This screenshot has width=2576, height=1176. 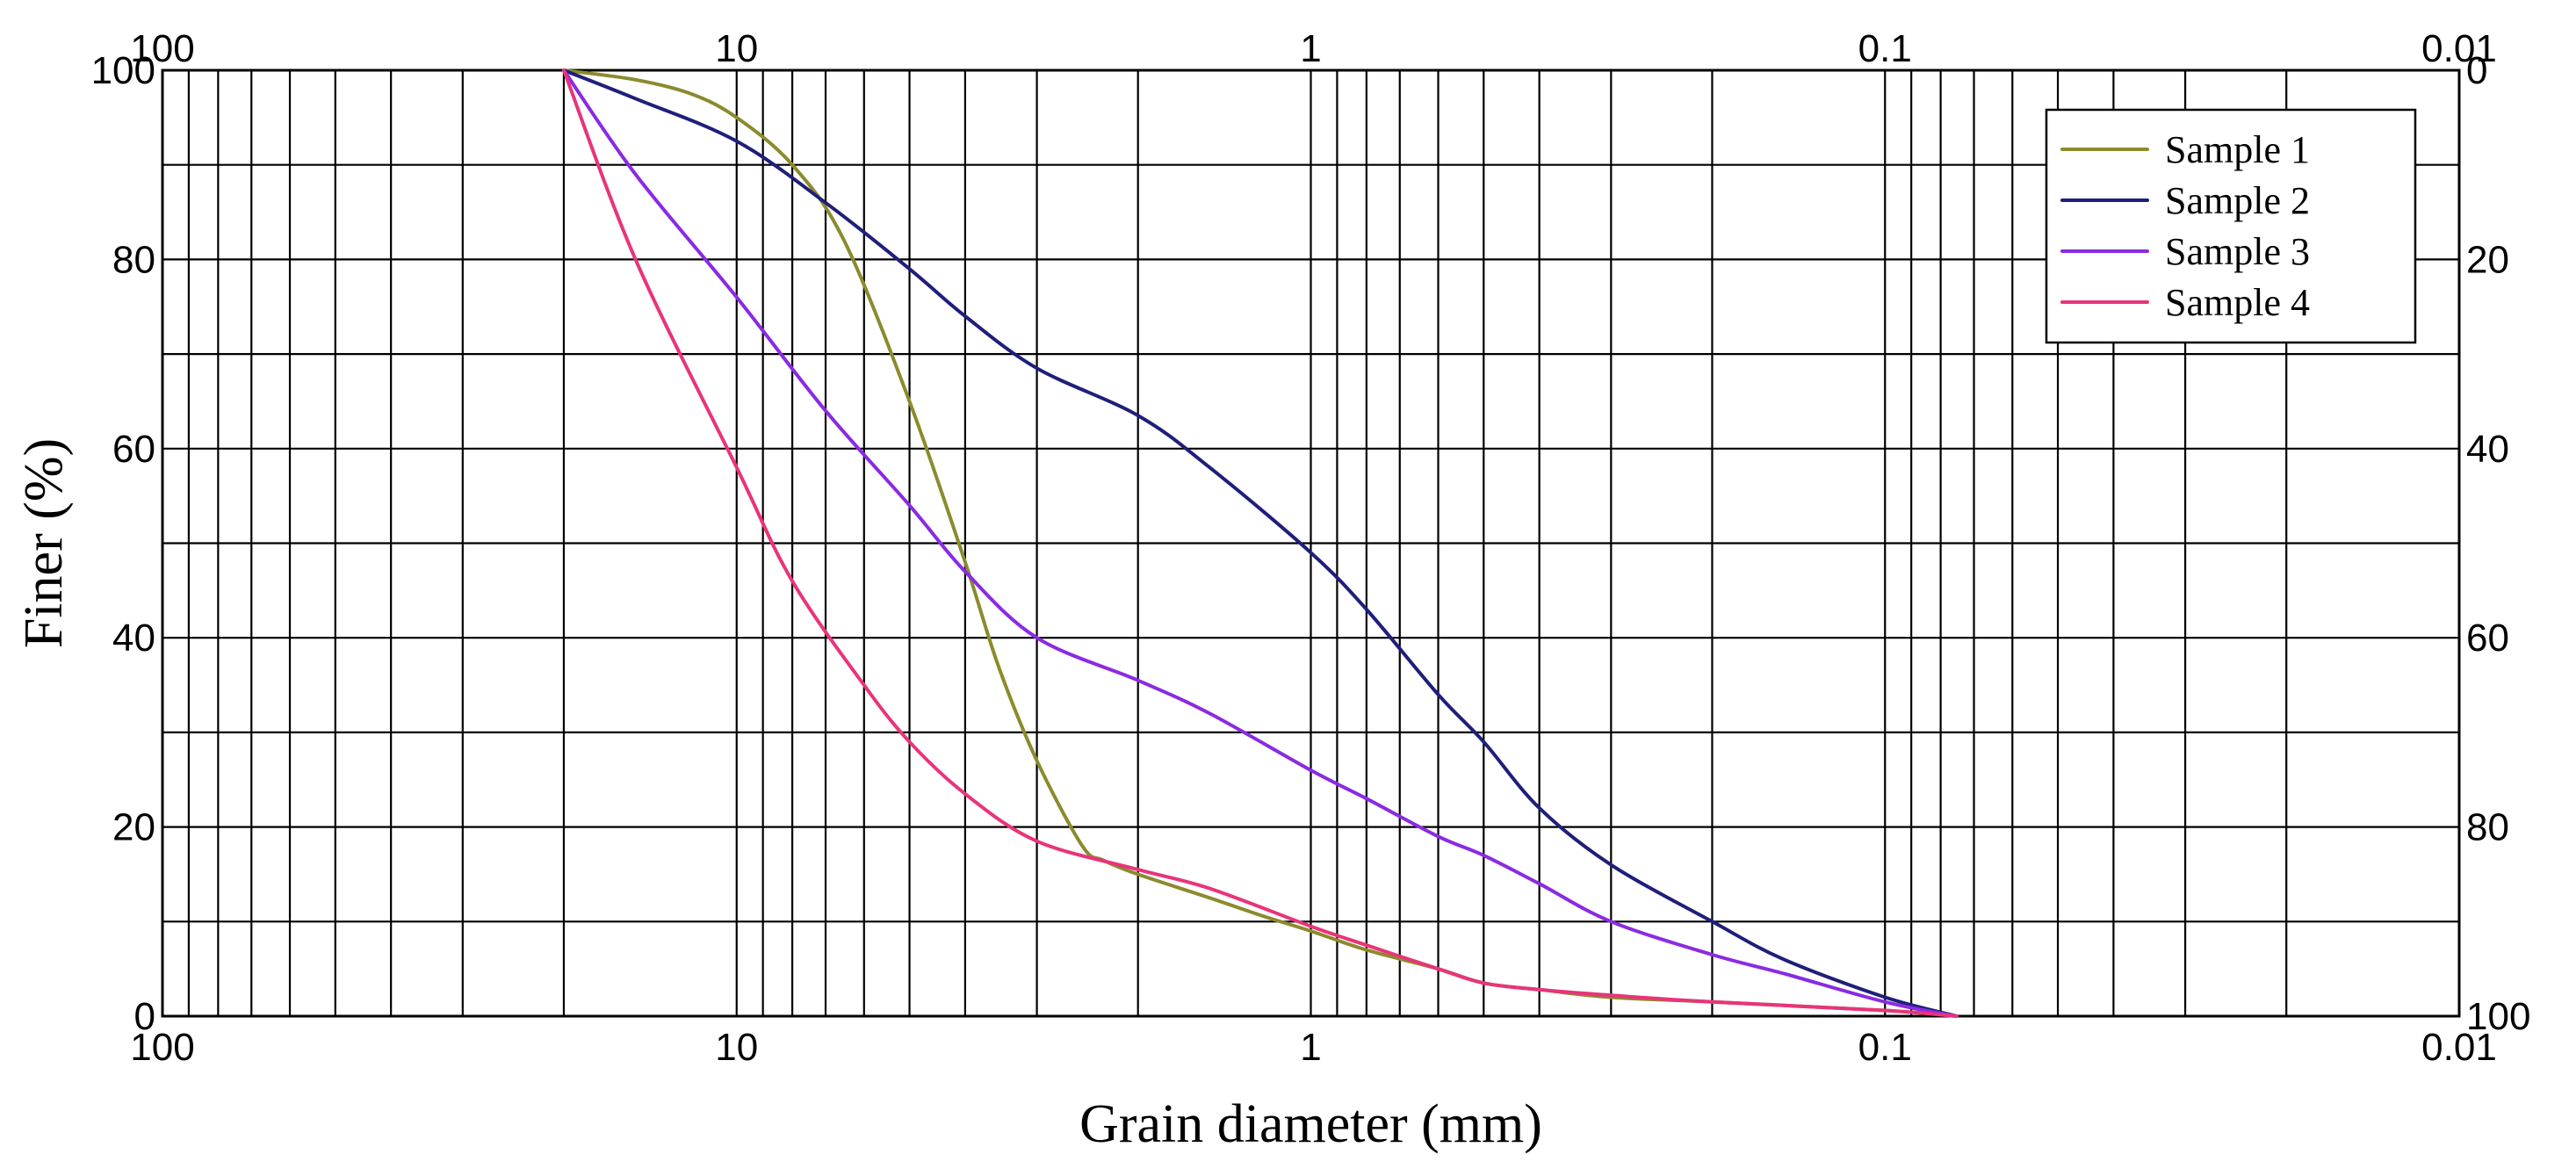 I want to click on y-tick-label-left: 40, so click(x=133, y=638).